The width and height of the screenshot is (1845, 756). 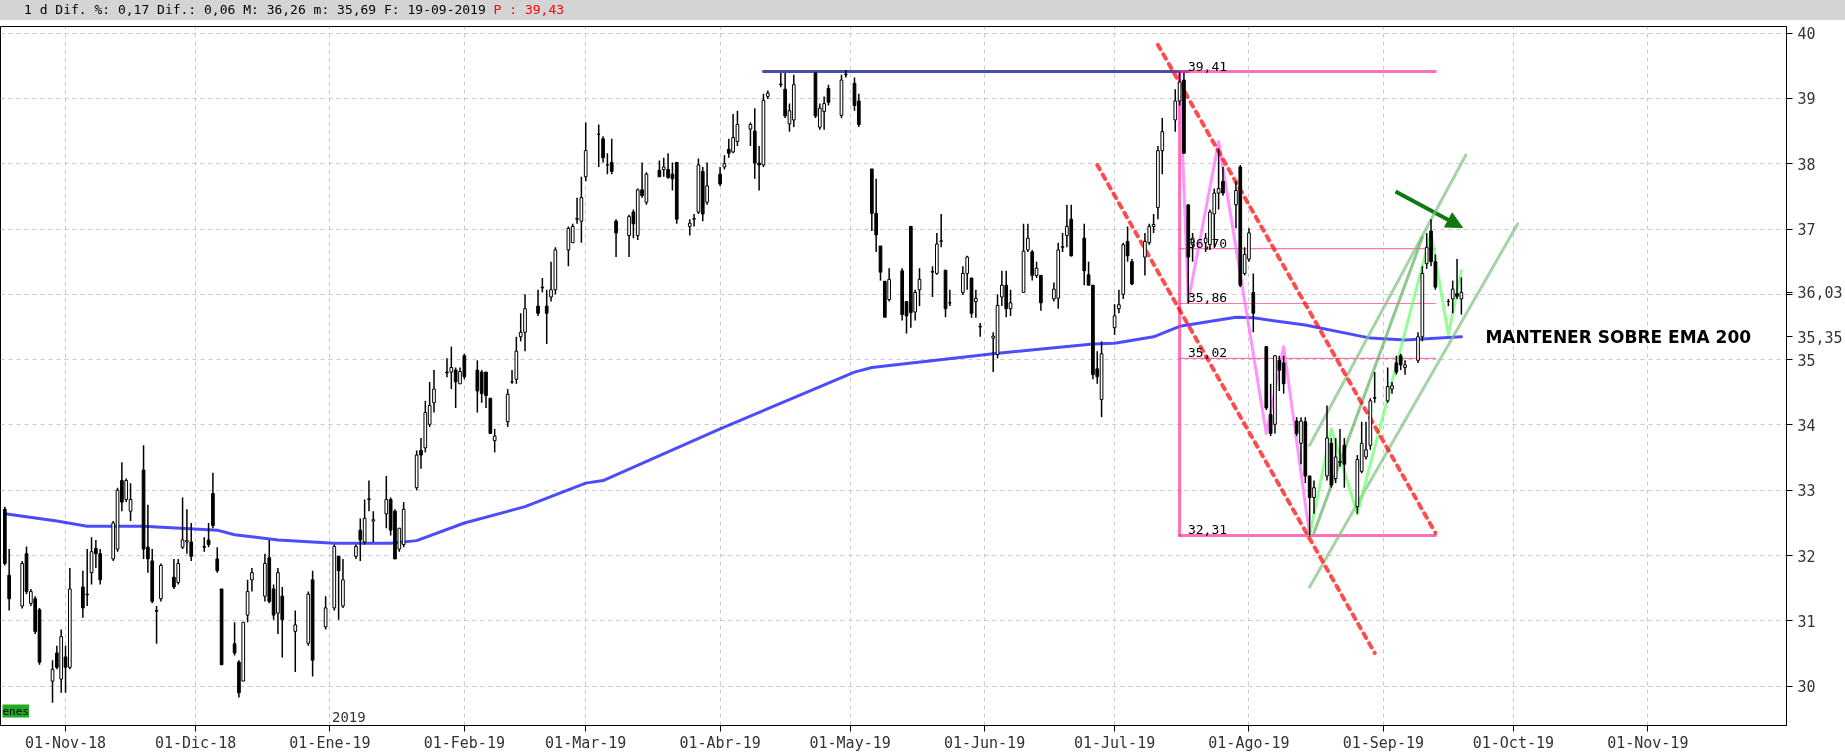 What do you see at coordinates (850, 742) in the screenshot?
I see `x-tick-label: 01-May-19` at bounding box center [850, 742].